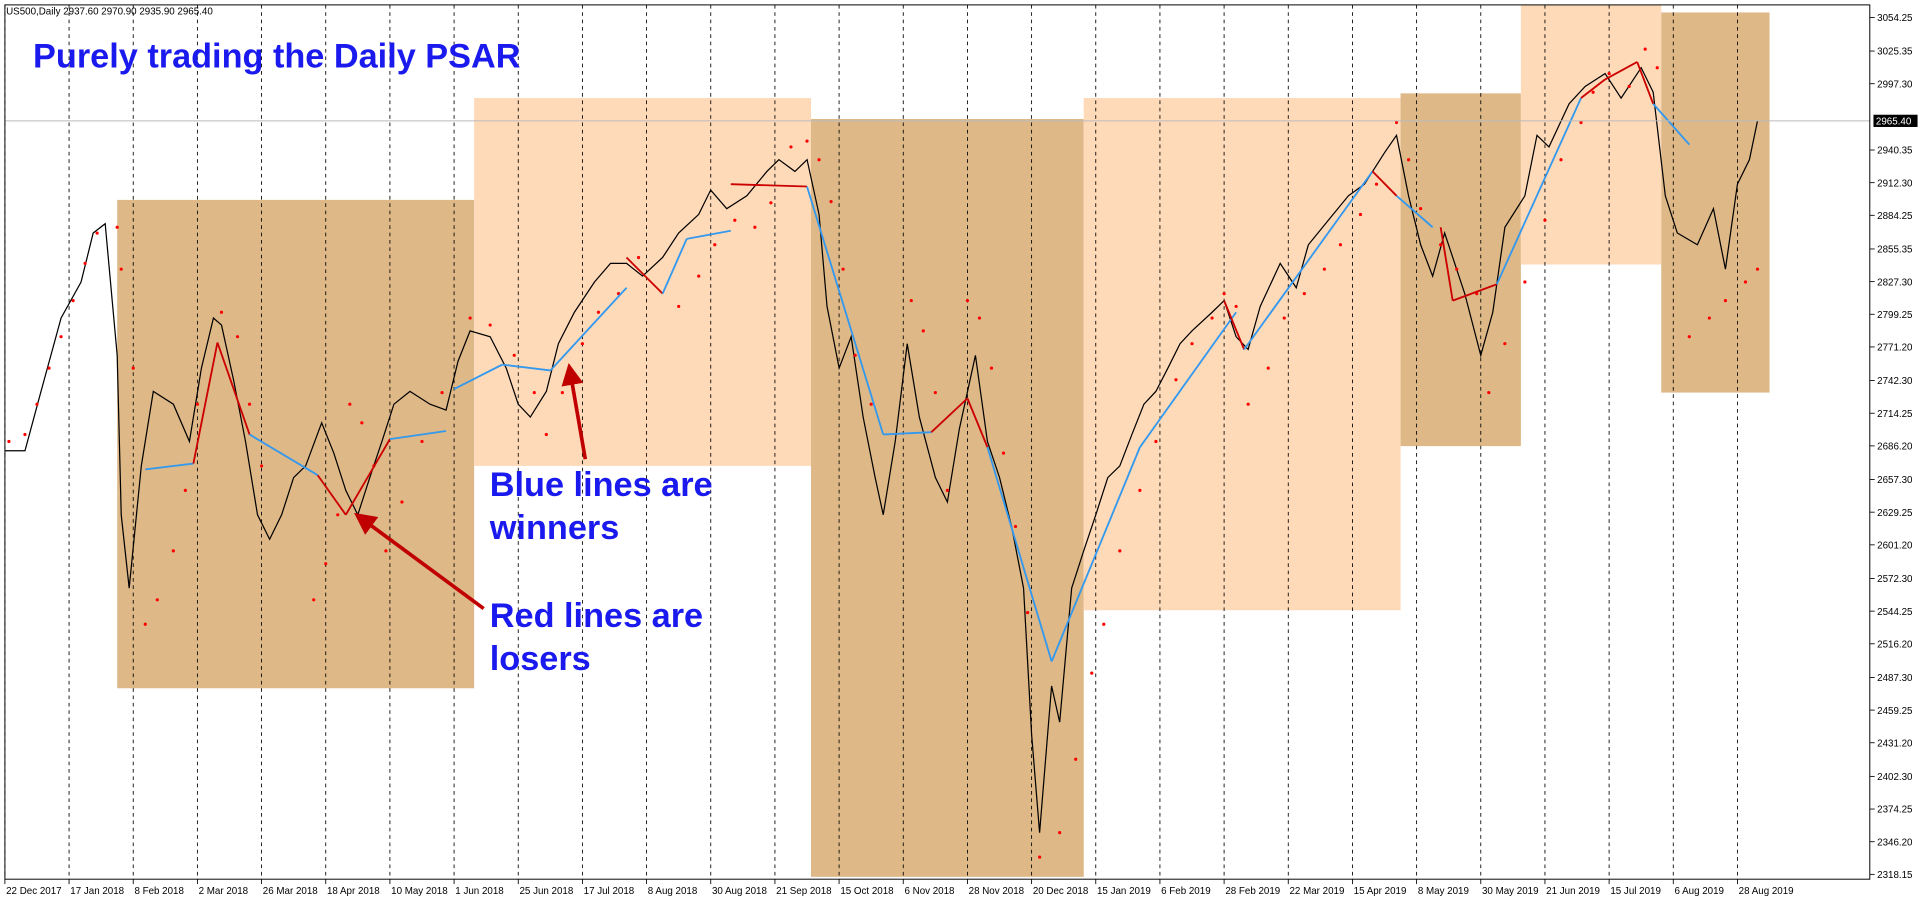 Image resolution: width=1920 pixels, height=900 pixels. I want to click on x-tick-label: 6 Aug 2019, so click(1700, 891).